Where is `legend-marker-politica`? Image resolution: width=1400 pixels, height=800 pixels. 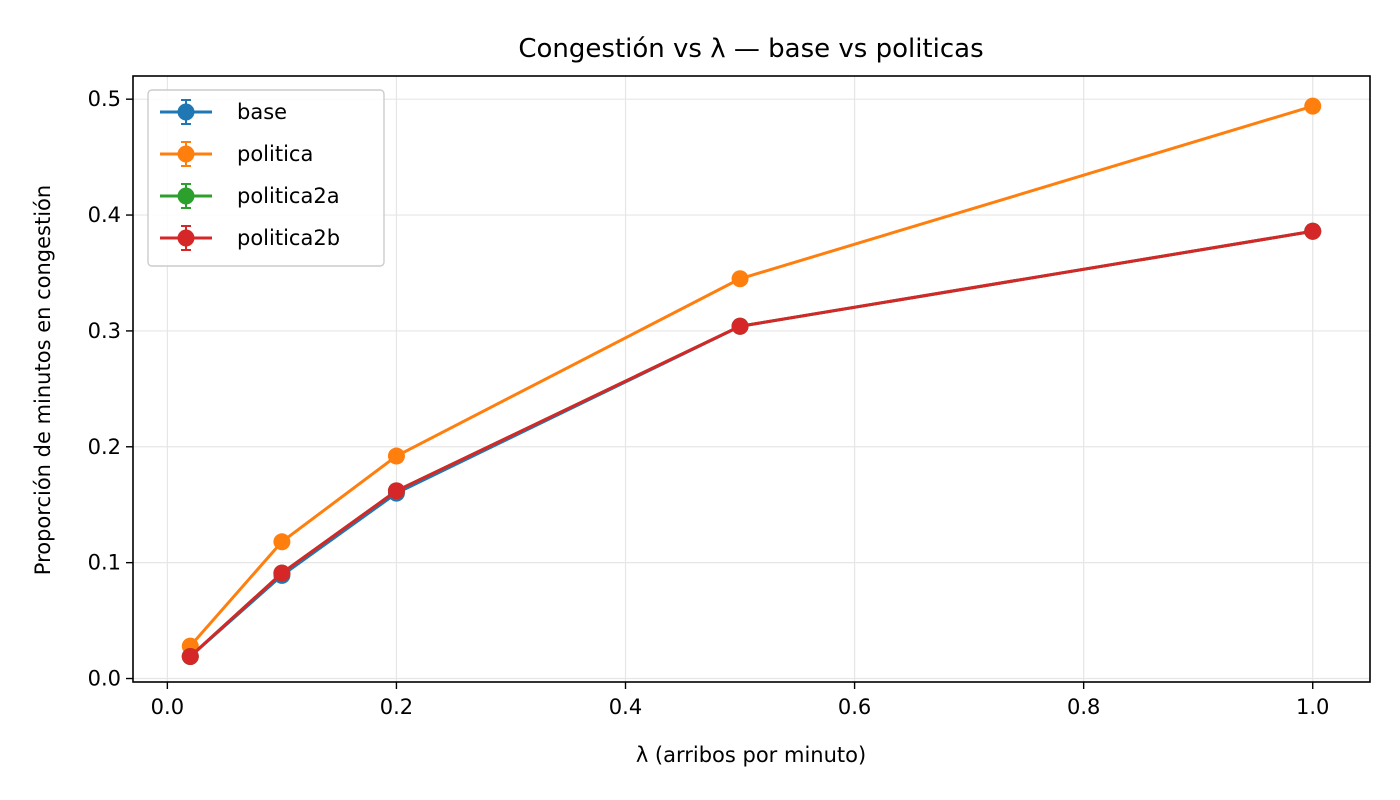
legend-marker-politica is located at coordinates (186, 154).